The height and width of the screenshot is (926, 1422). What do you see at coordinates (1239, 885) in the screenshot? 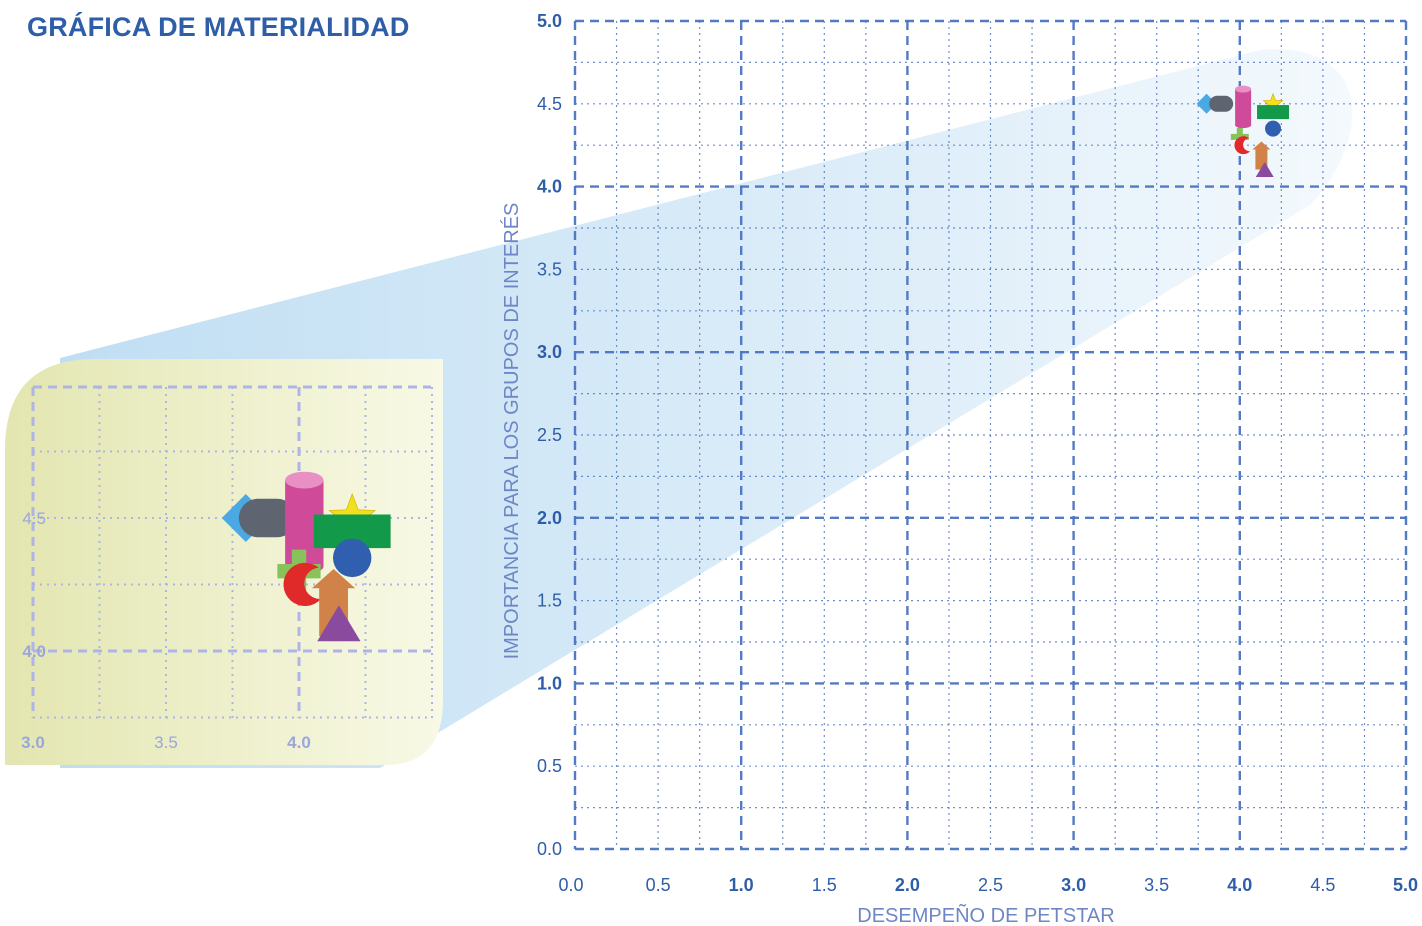
I see `x-tick-label: 4.0` at bounding box center [1239, 885].